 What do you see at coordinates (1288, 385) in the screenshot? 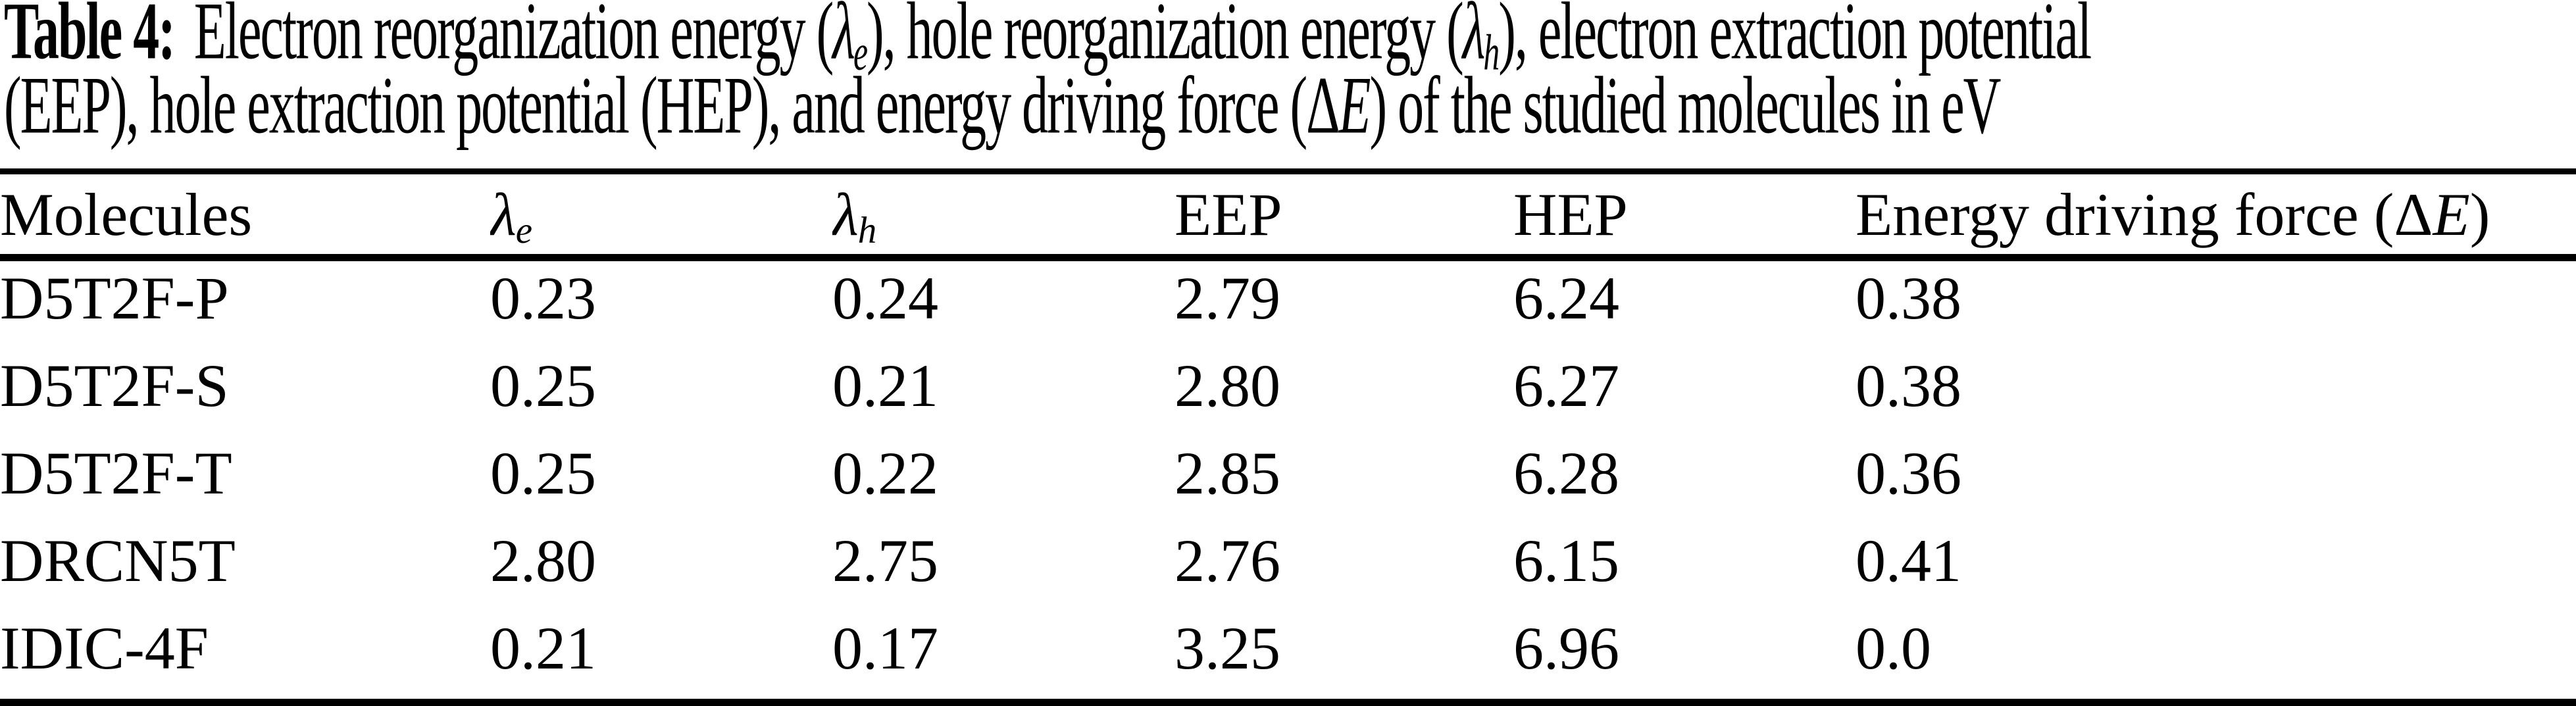
I see `table-row: D5T2F-S 0.25 0.21 2.80 6.27 0.38` at bounding box center [1288, 385].